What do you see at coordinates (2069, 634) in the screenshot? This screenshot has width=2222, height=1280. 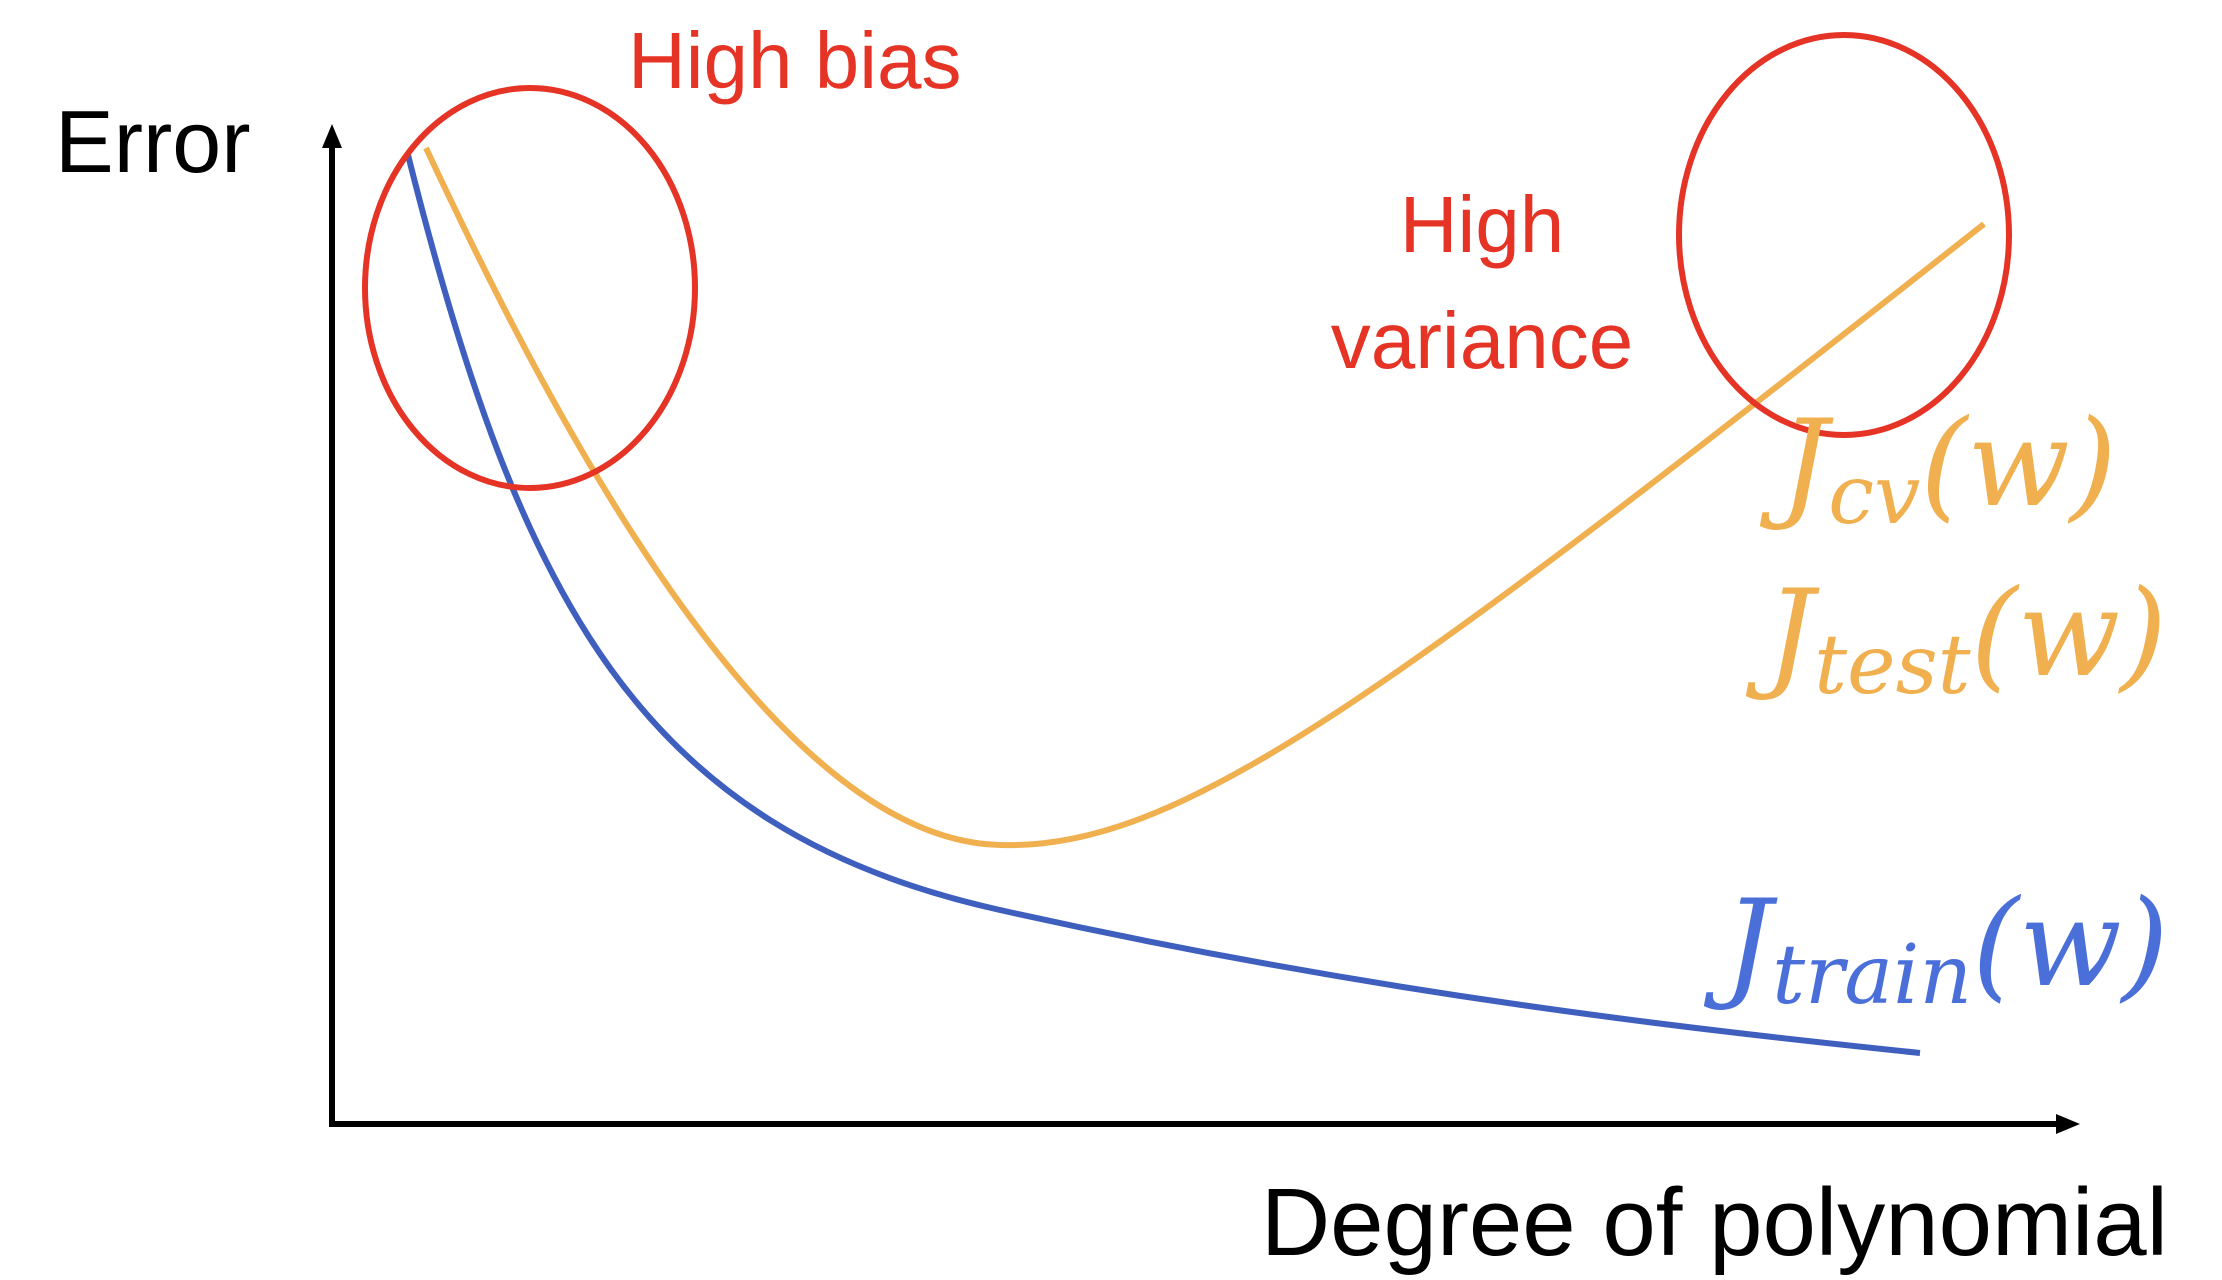 I see `test-label-arg: (w)` at bounding box center [2069, 634].